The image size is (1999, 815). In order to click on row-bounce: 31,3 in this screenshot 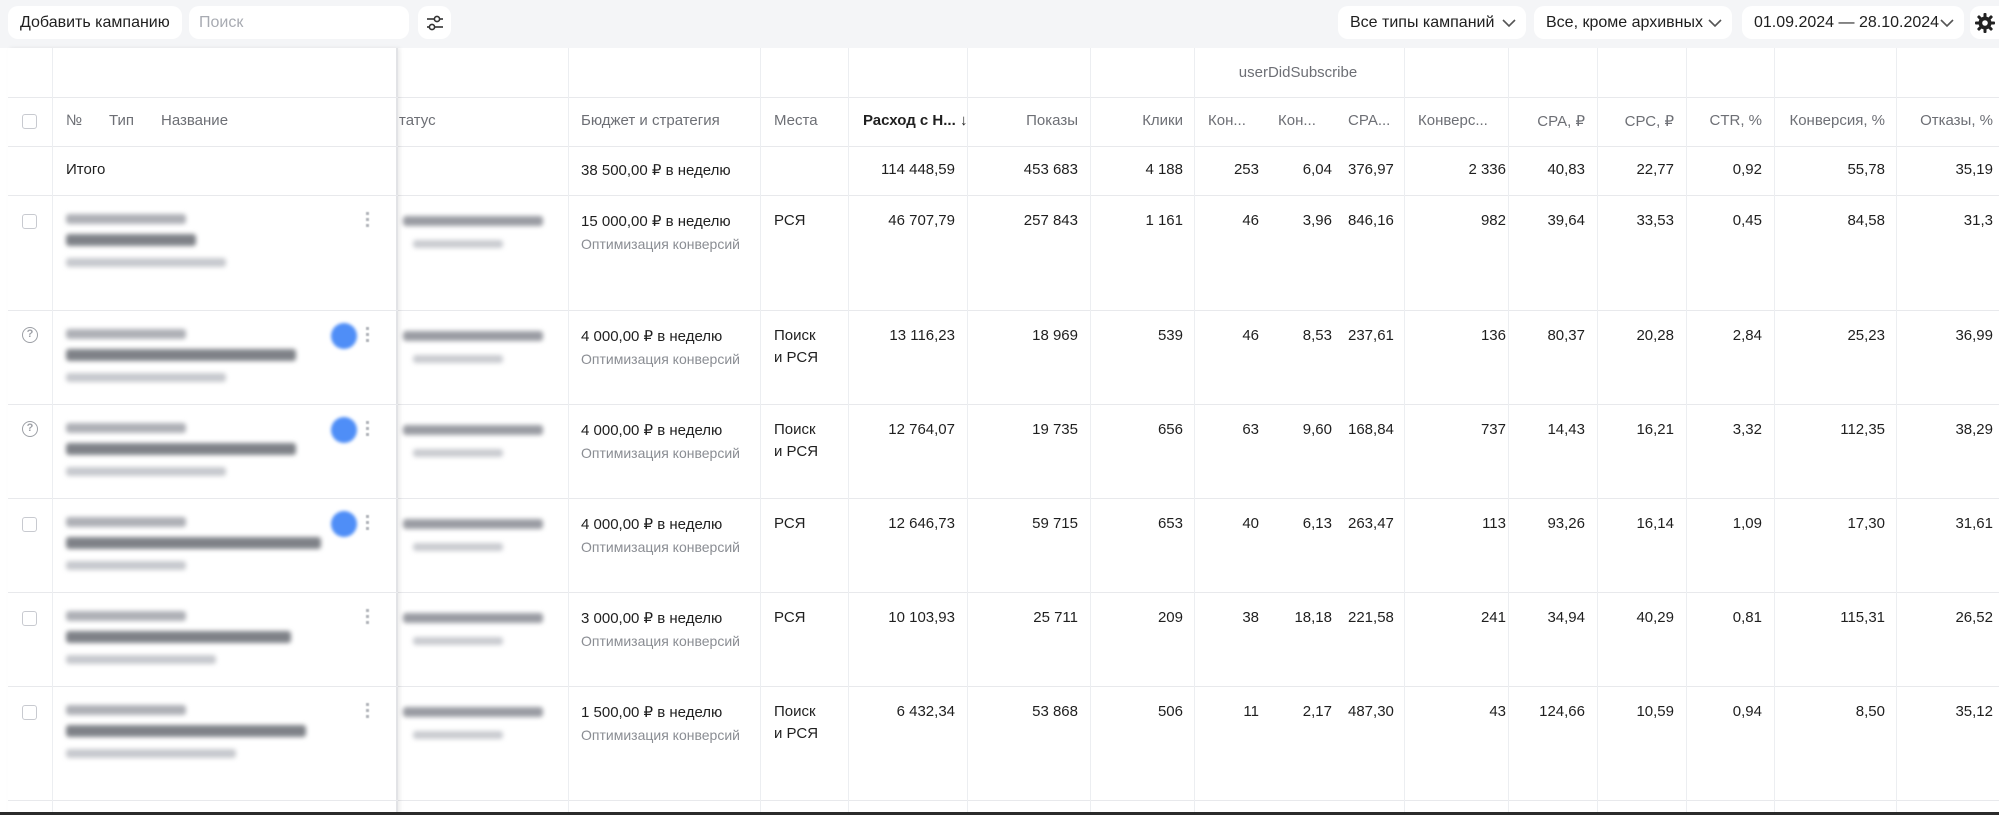, I will do `click(1978, 220)`.